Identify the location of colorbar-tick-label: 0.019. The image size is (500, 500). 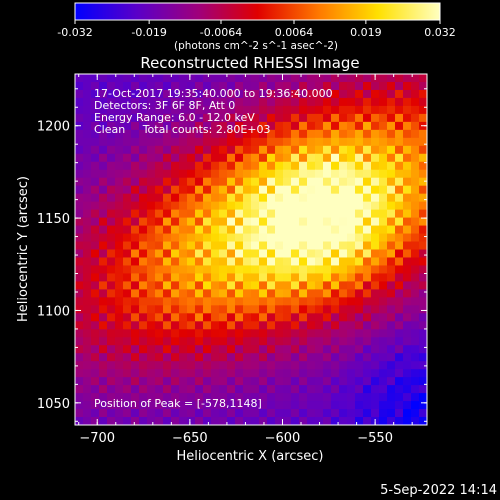
(366, 32).